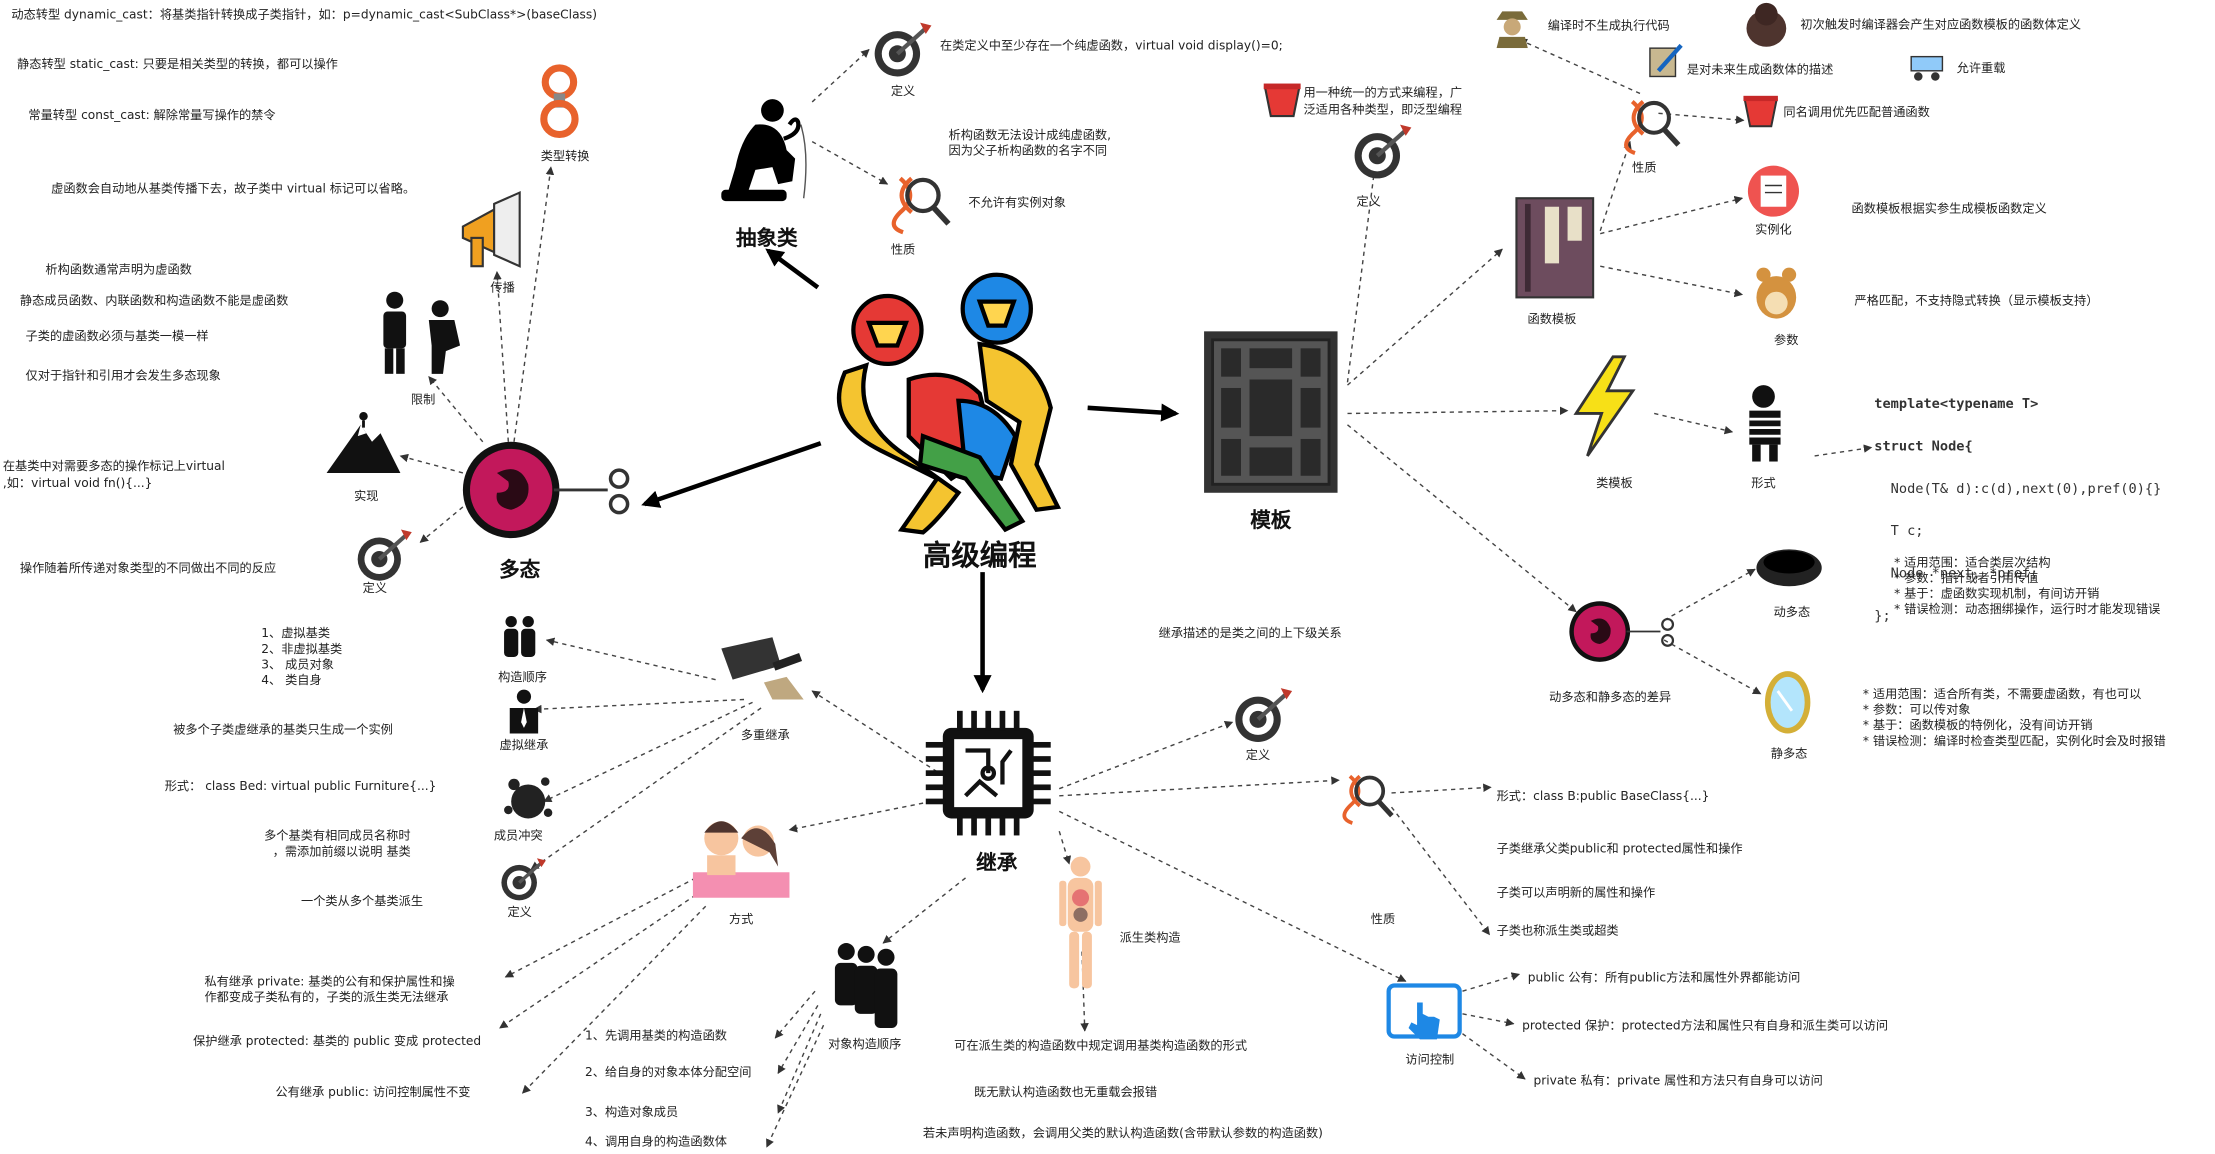  Describe the element at coordinates (492, 231) in the screenshot. I see `megaphone-icon` at that location.